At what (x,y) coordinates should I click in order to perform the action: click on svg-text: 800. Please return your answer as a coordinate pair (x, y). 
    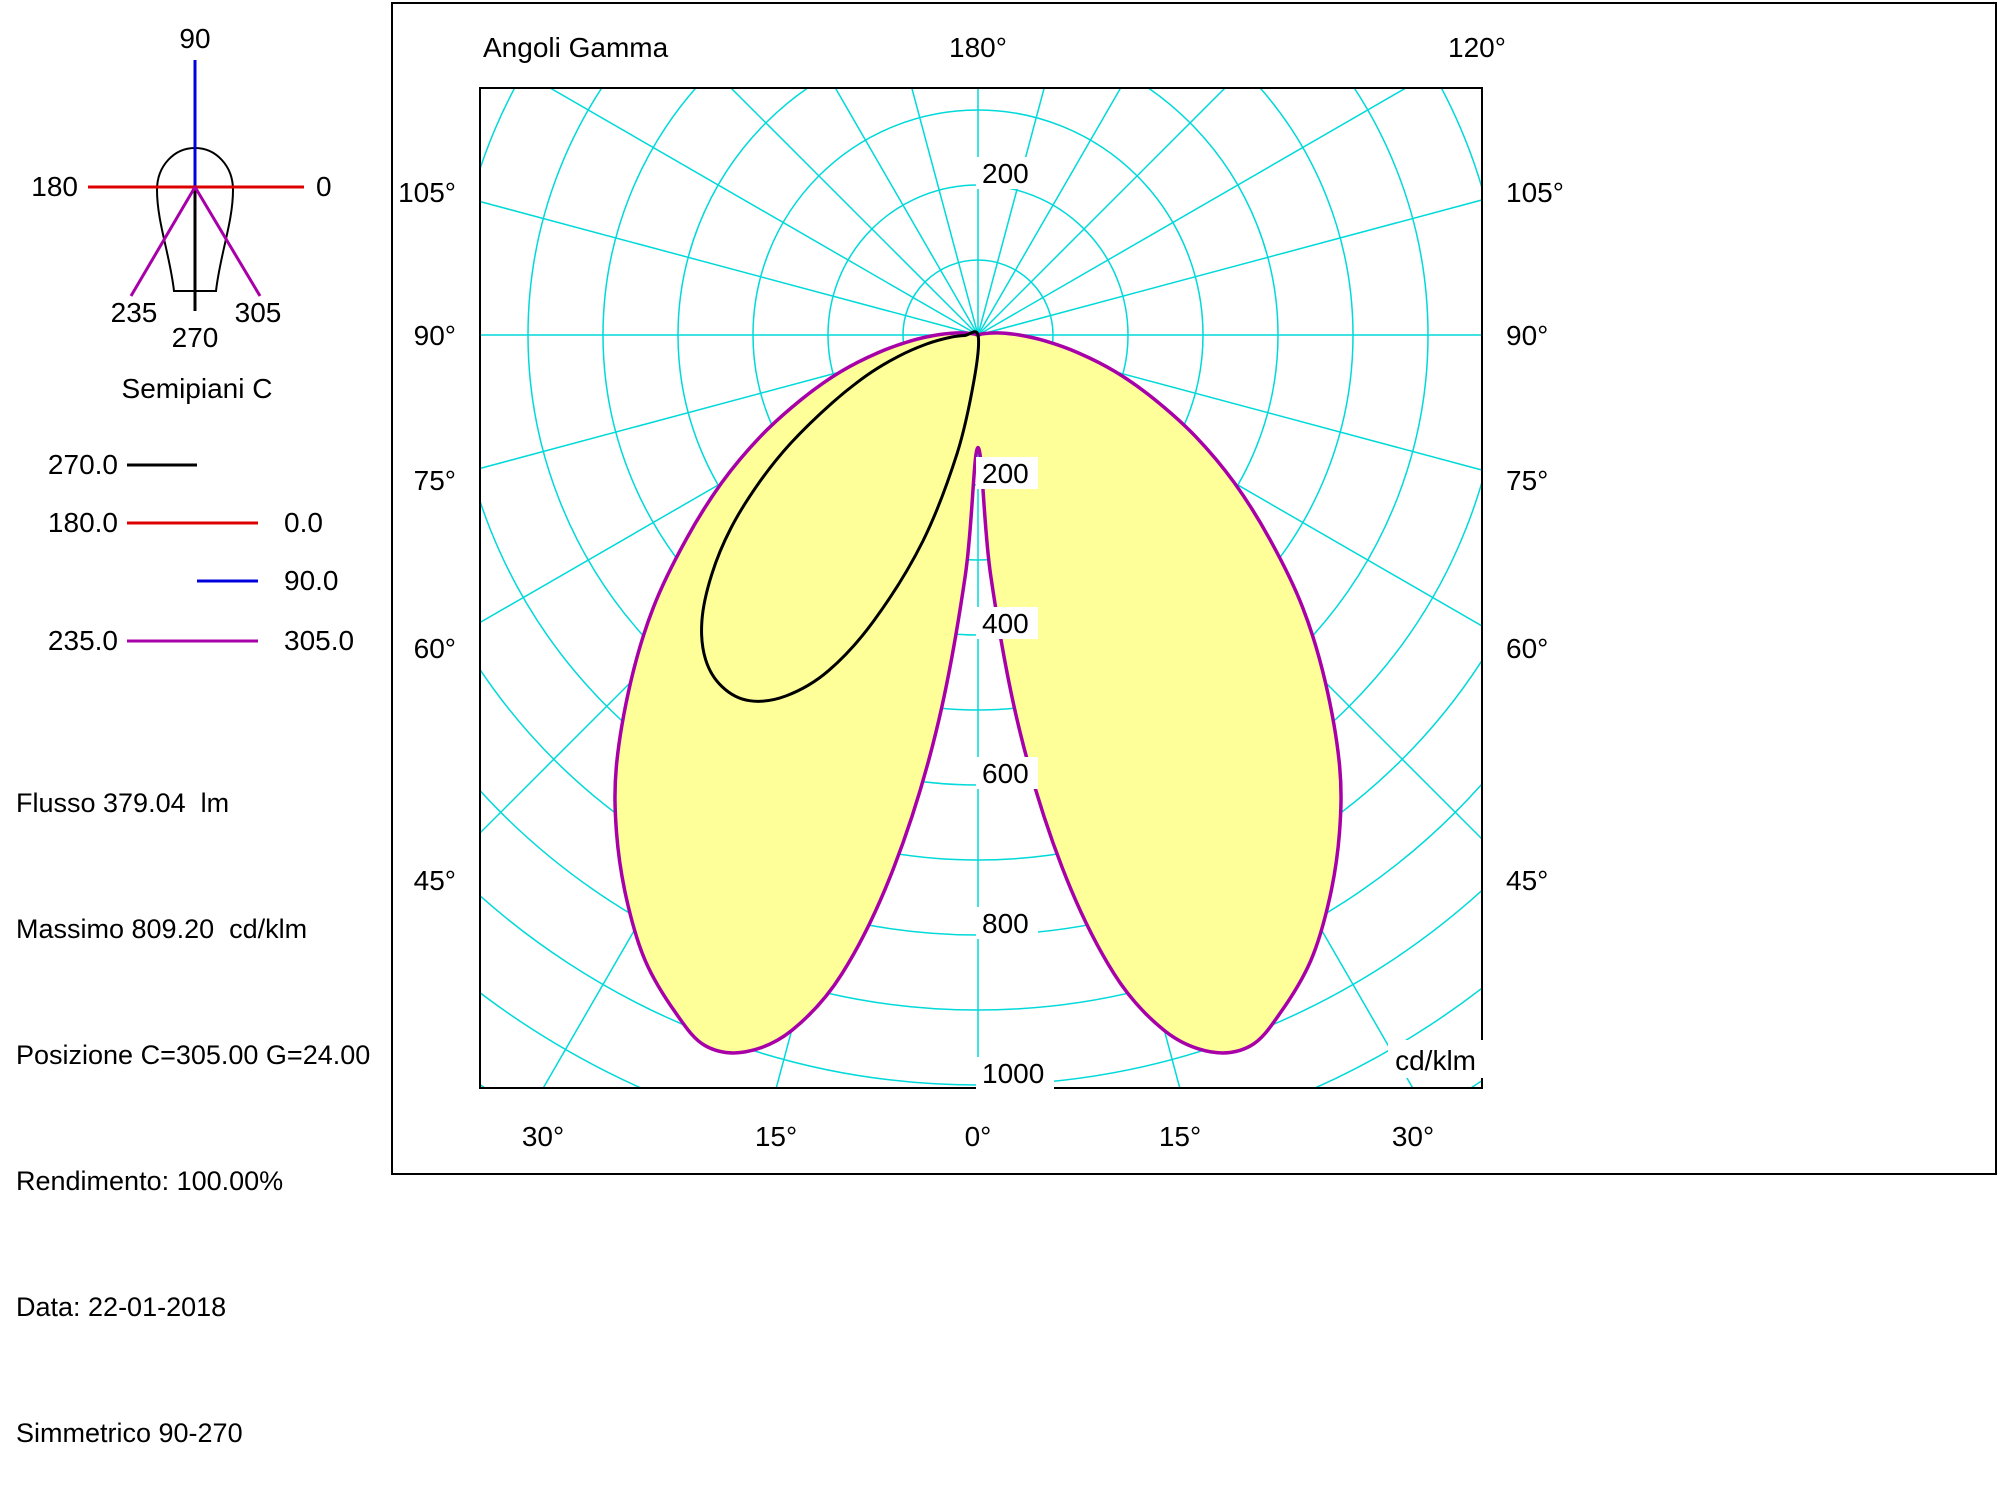
    Looking at the image, I should click on (1005, 923).